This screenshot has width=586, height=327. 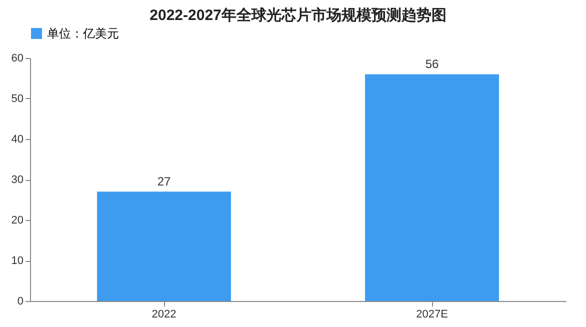 What do you see at coordinates (17, 58) in the screenshot?
I see `y-tick-label: 60` at bounding box center [17, 58].